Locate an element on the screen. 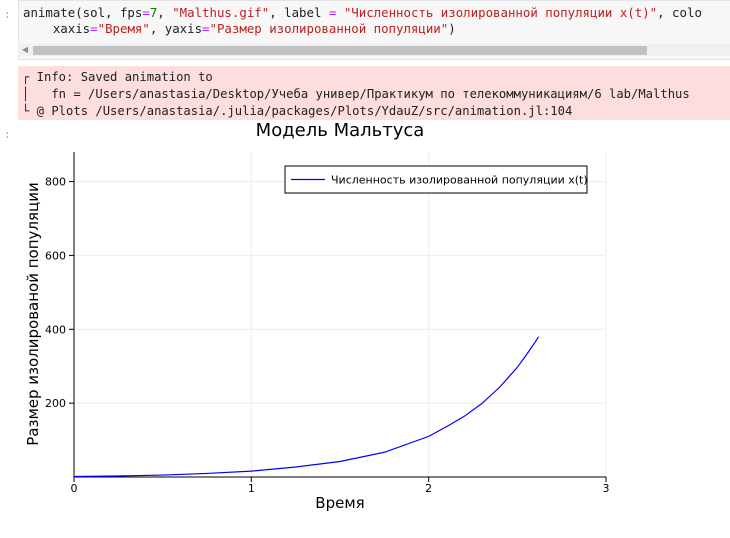  scroll-left-icon: ◀ is located at coordinates (25, 49).